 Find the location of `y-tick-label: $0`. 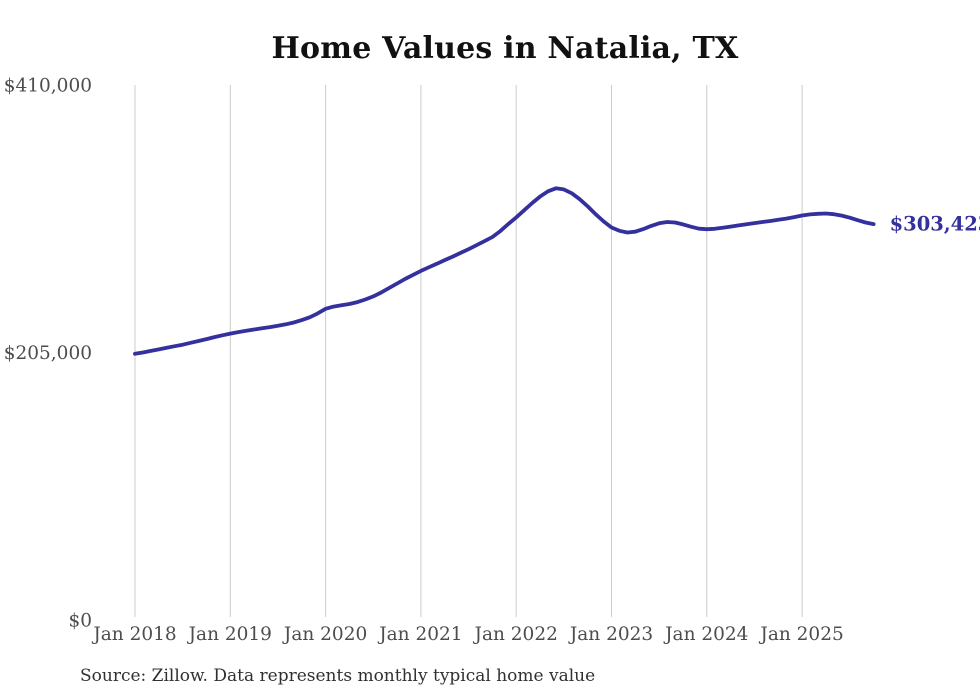

y-tick-label: $0 is located at coordinates (80, 621).